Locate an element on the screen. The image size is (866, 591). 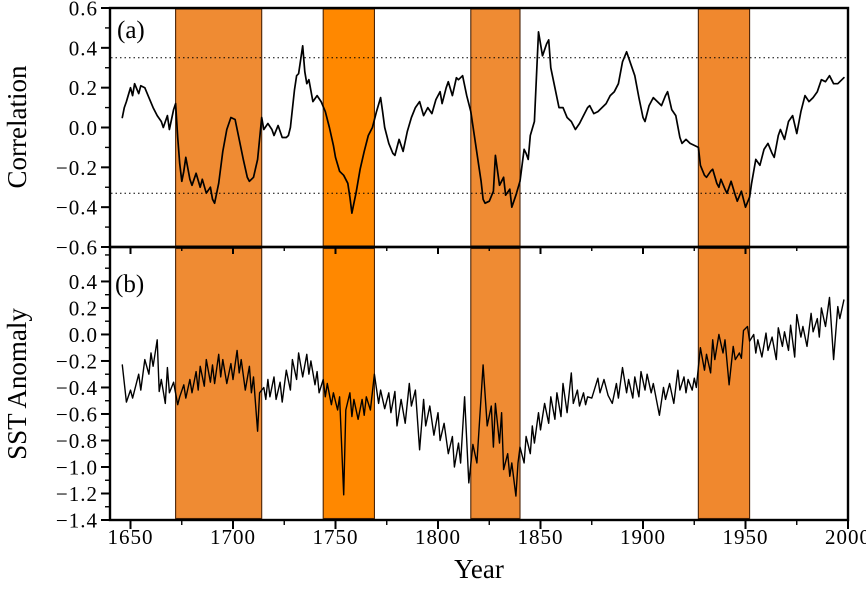
y-axis-title-correlation: Correlation is located at coordinates (17, 126).